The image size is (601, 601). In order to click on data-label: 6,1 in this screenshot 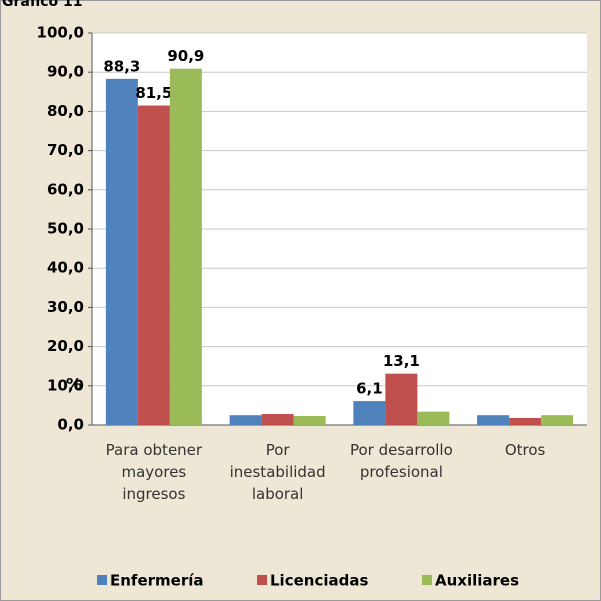, I will do `click(369, 389)`.